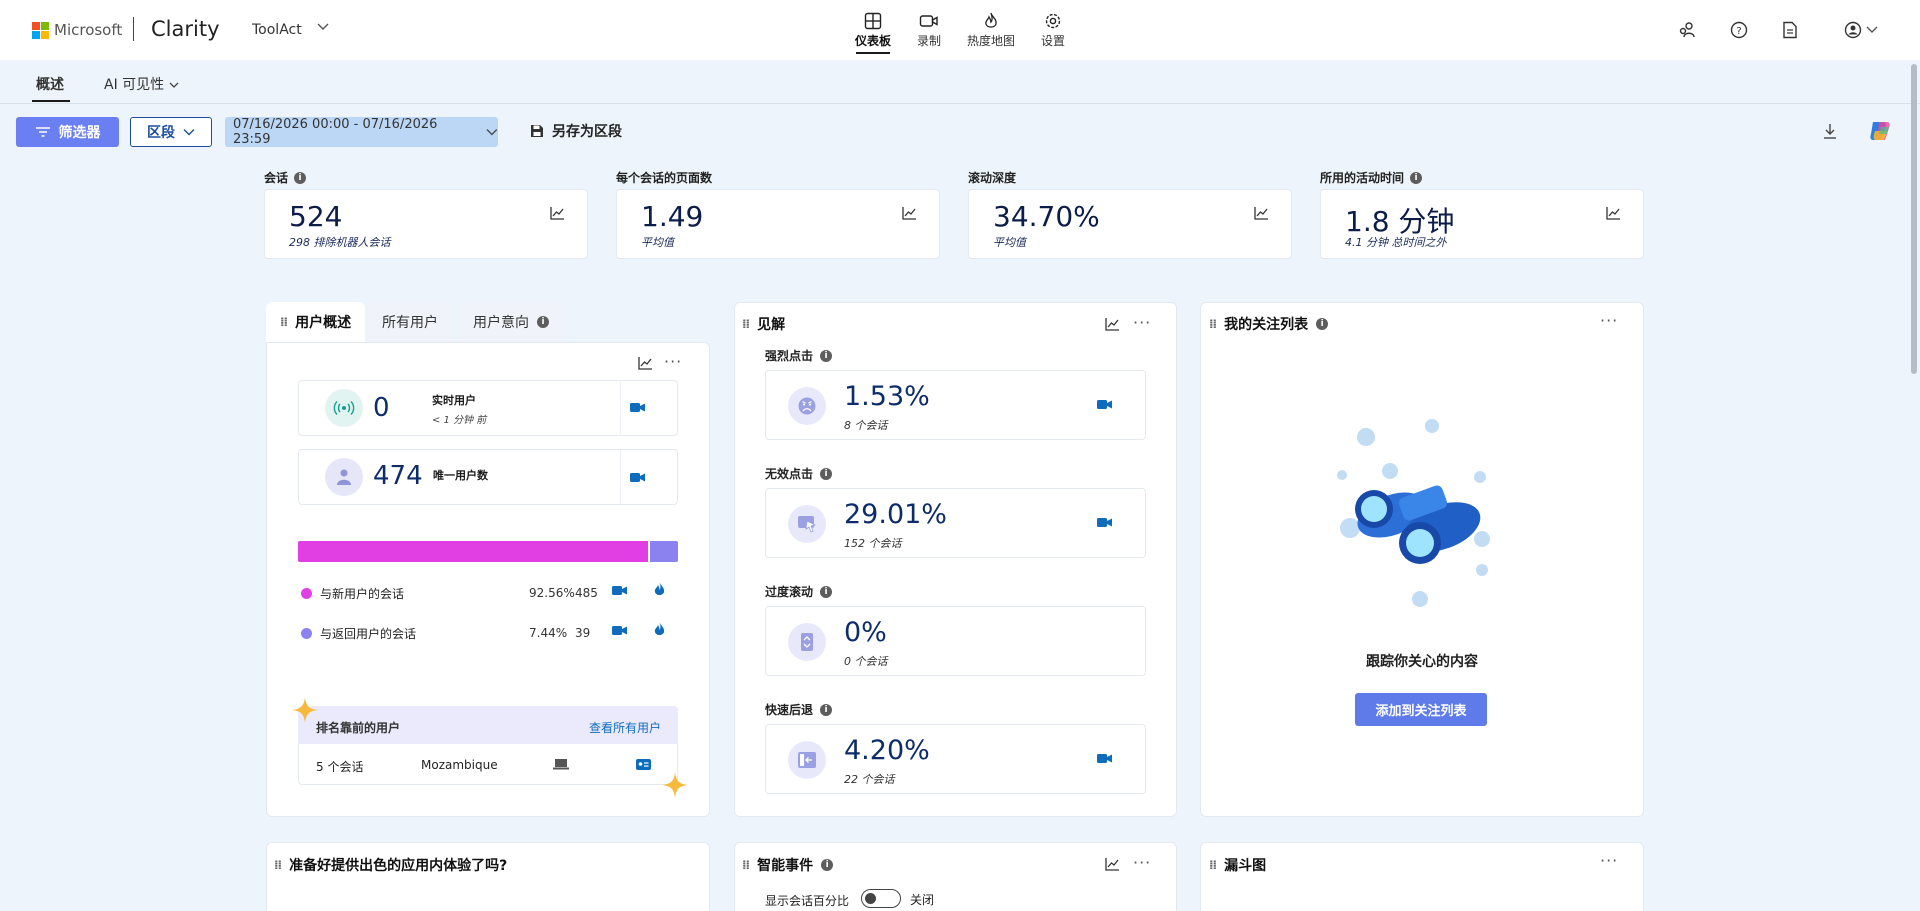 Image resolution: width=1920 pixels, height=911 pixels. What do you see at coordinates (459, 420) in the screenshot?
I see `live-users-sub: < 1 分钟 前` at bounding box center [459, 420].